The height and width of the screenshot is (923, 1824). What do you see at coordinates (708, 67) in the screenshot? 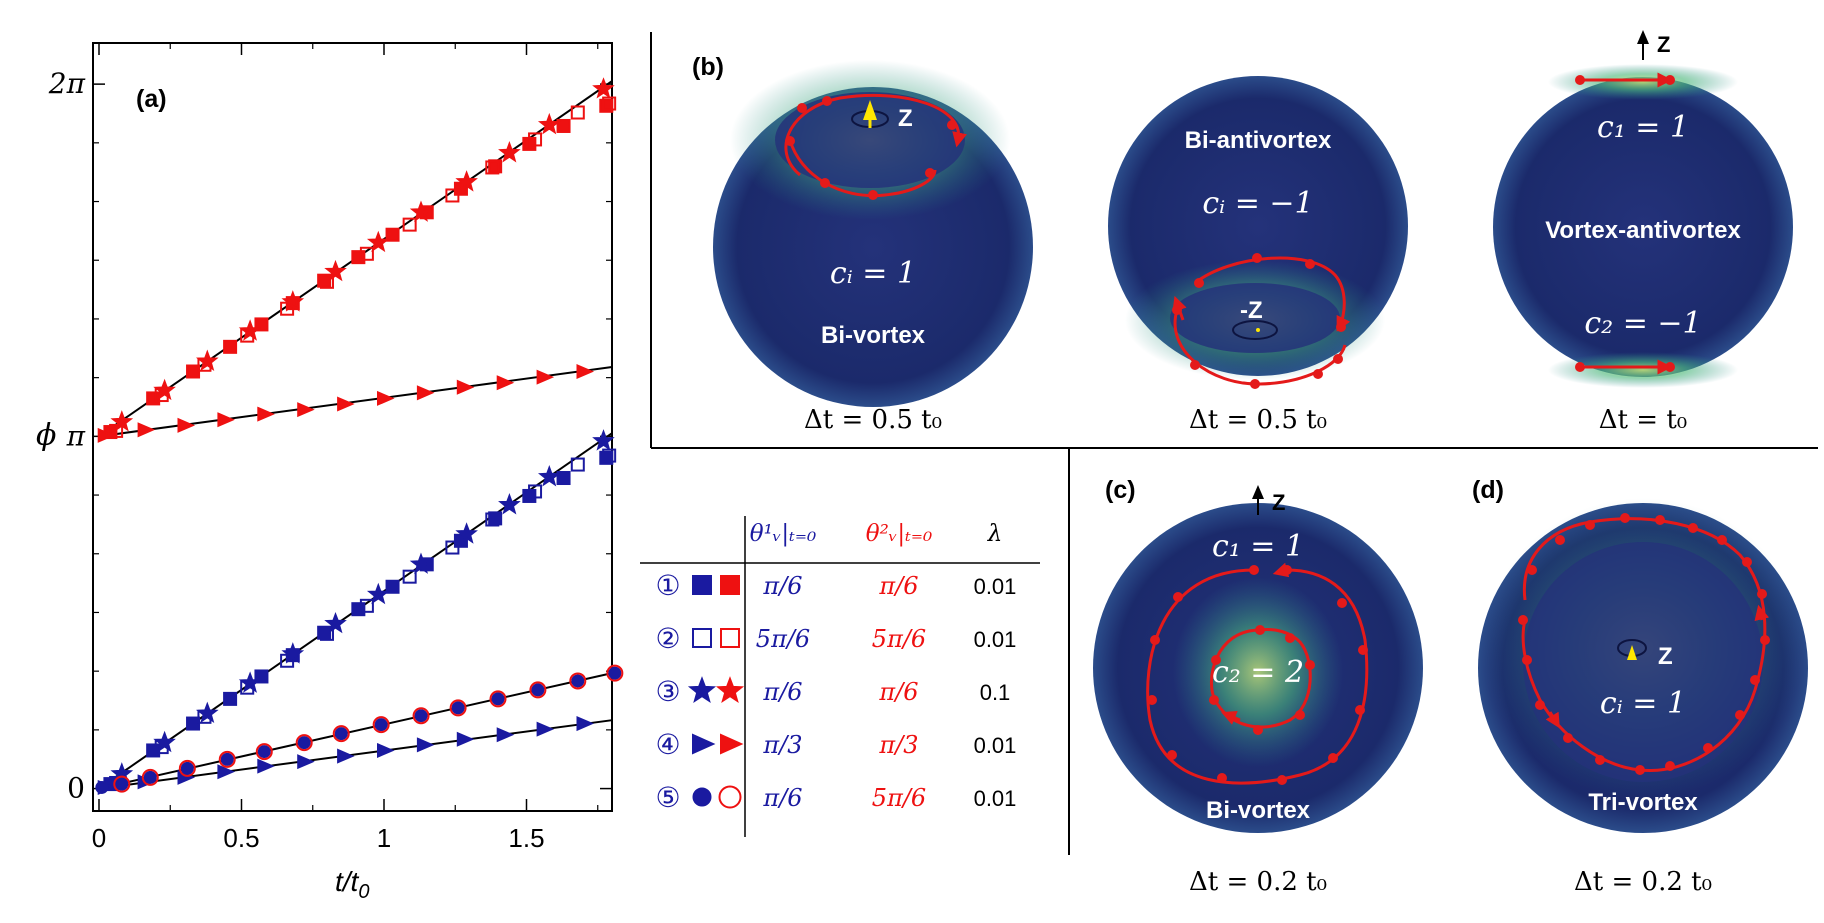
I see `panel-label-b: (b)` at bounding box center [708, 67].